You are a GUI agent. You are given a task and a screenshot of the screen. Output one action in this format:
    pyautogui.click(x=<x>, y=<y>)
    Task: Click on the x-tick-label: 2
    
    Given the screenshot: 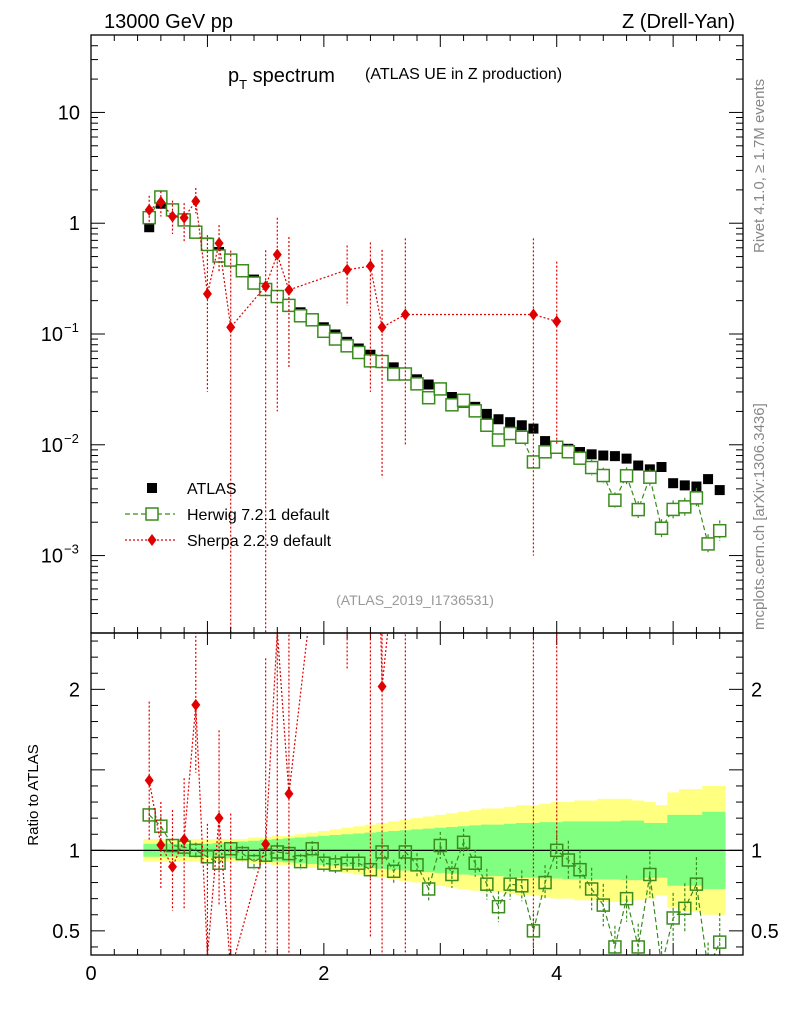 What is the action you would take?
    pyautogui.click(x=323, y=974)
    